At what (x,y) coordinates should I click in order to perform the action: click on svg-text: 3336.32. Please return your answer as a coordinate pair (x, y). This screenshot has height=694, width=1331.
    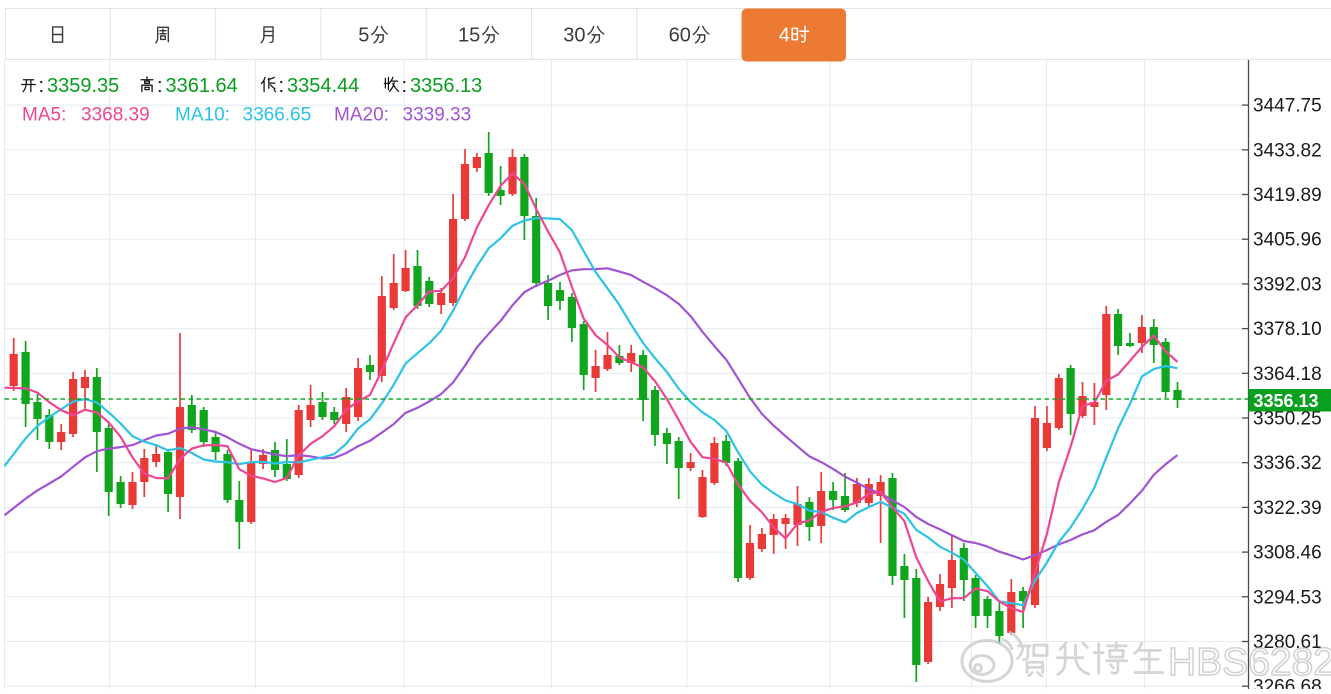
    Looking at the image, I should click on (1287, 463).